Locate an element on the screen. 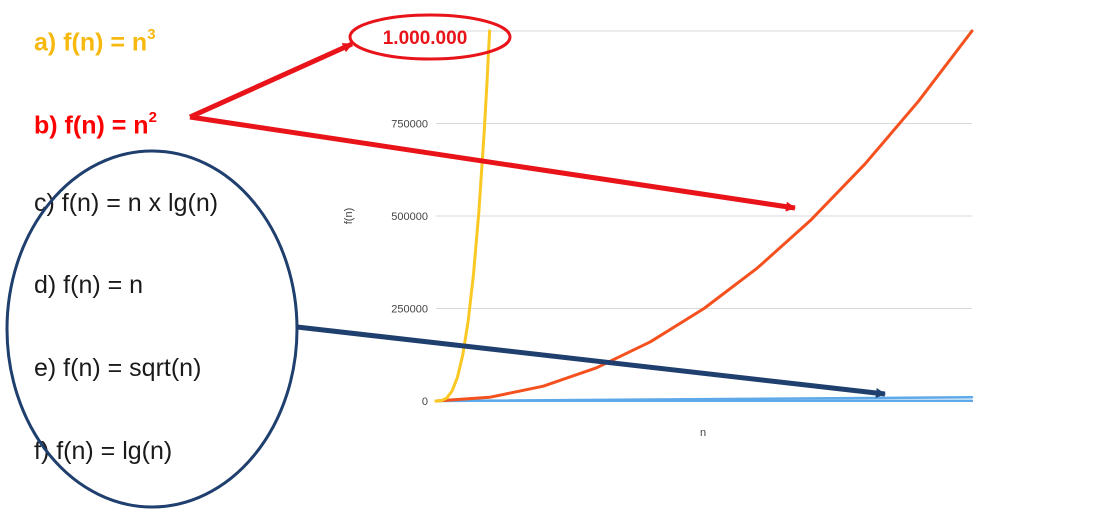  blue-arrow-to-flat-curves is located at coordinates (591, 361).